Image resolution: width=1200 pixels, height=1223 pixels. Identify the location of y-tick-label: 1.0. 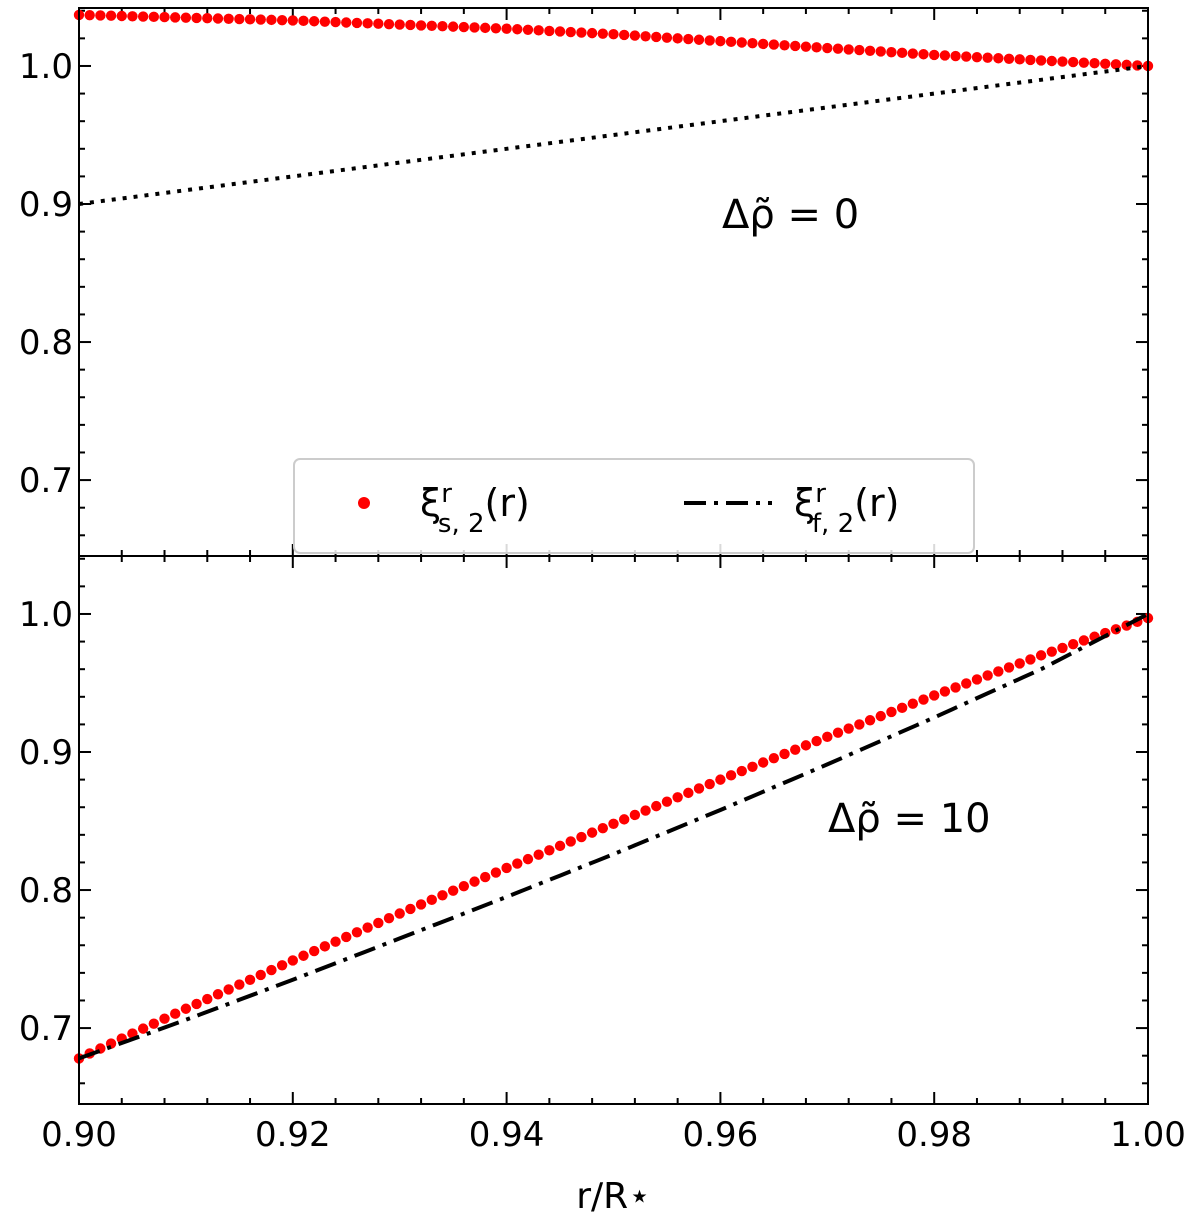
(46, 615).